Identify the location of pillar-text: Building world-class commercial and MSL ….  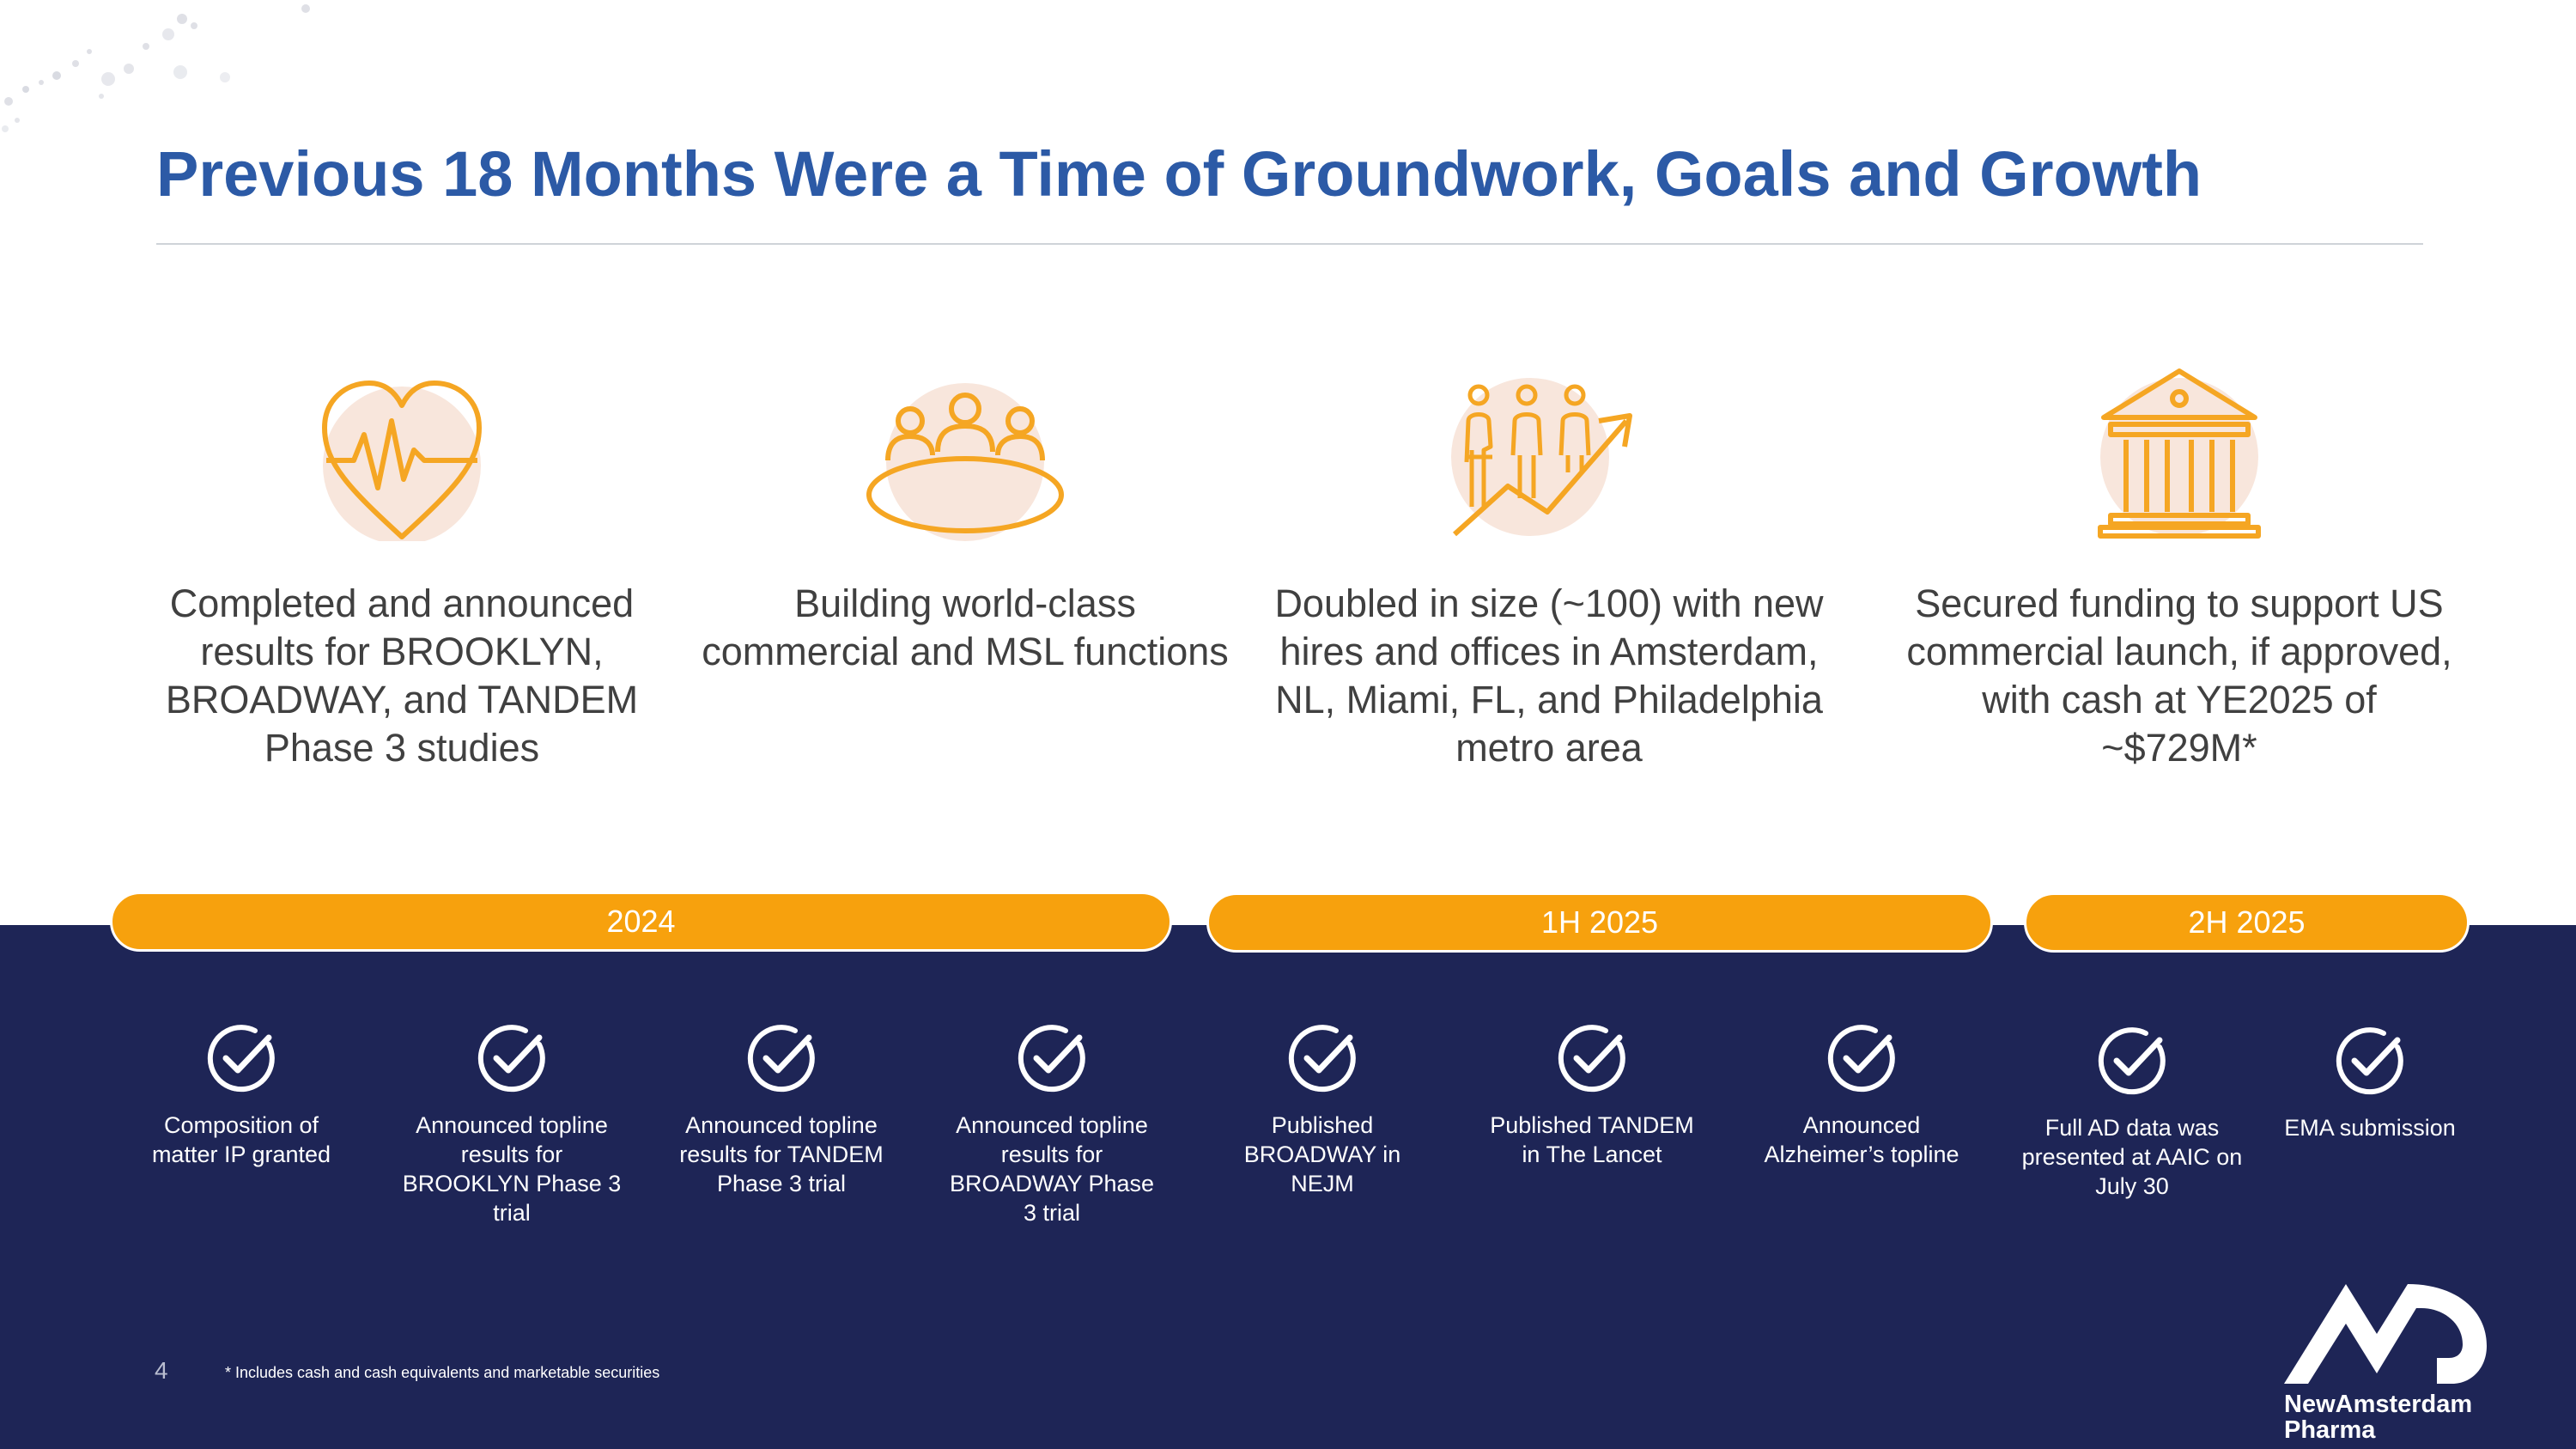
(965, 627).